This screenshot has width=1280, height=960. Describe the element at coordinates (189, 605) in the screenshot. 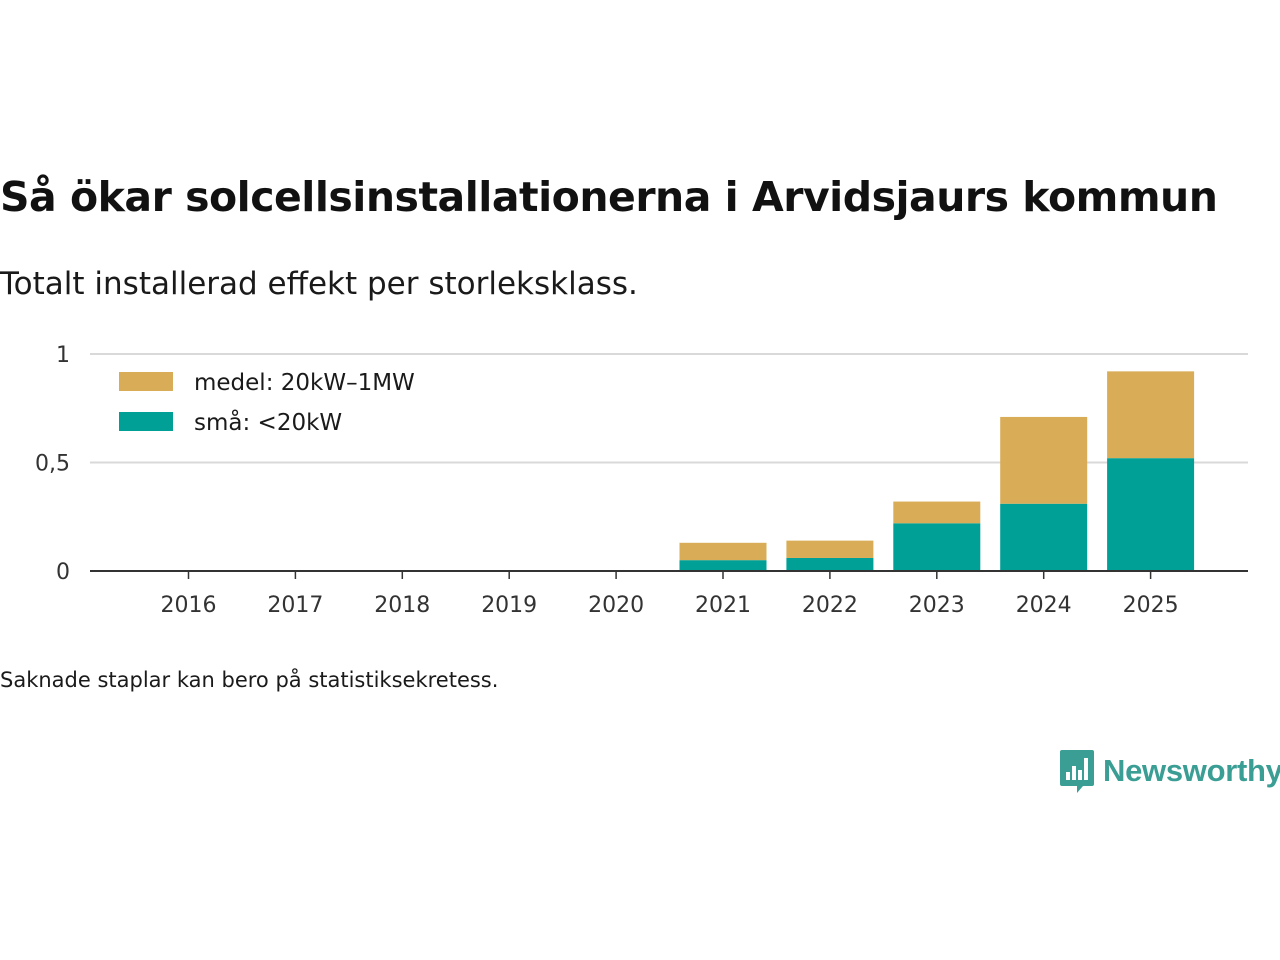

I see `x-tick-label: 2016` at that location.